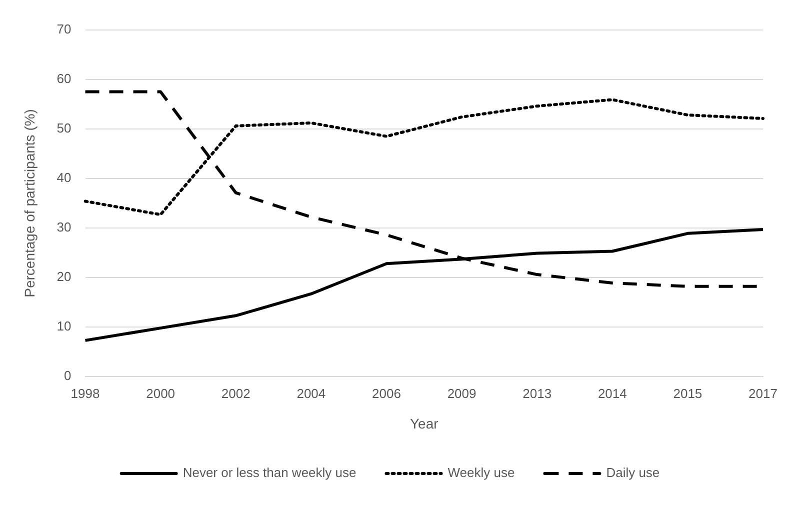 The width and height of the screenshot is (803, 510). Describe the element at coordinates (461, 393) in the screenshot. I see `x-tick-label: 2009` at that location.